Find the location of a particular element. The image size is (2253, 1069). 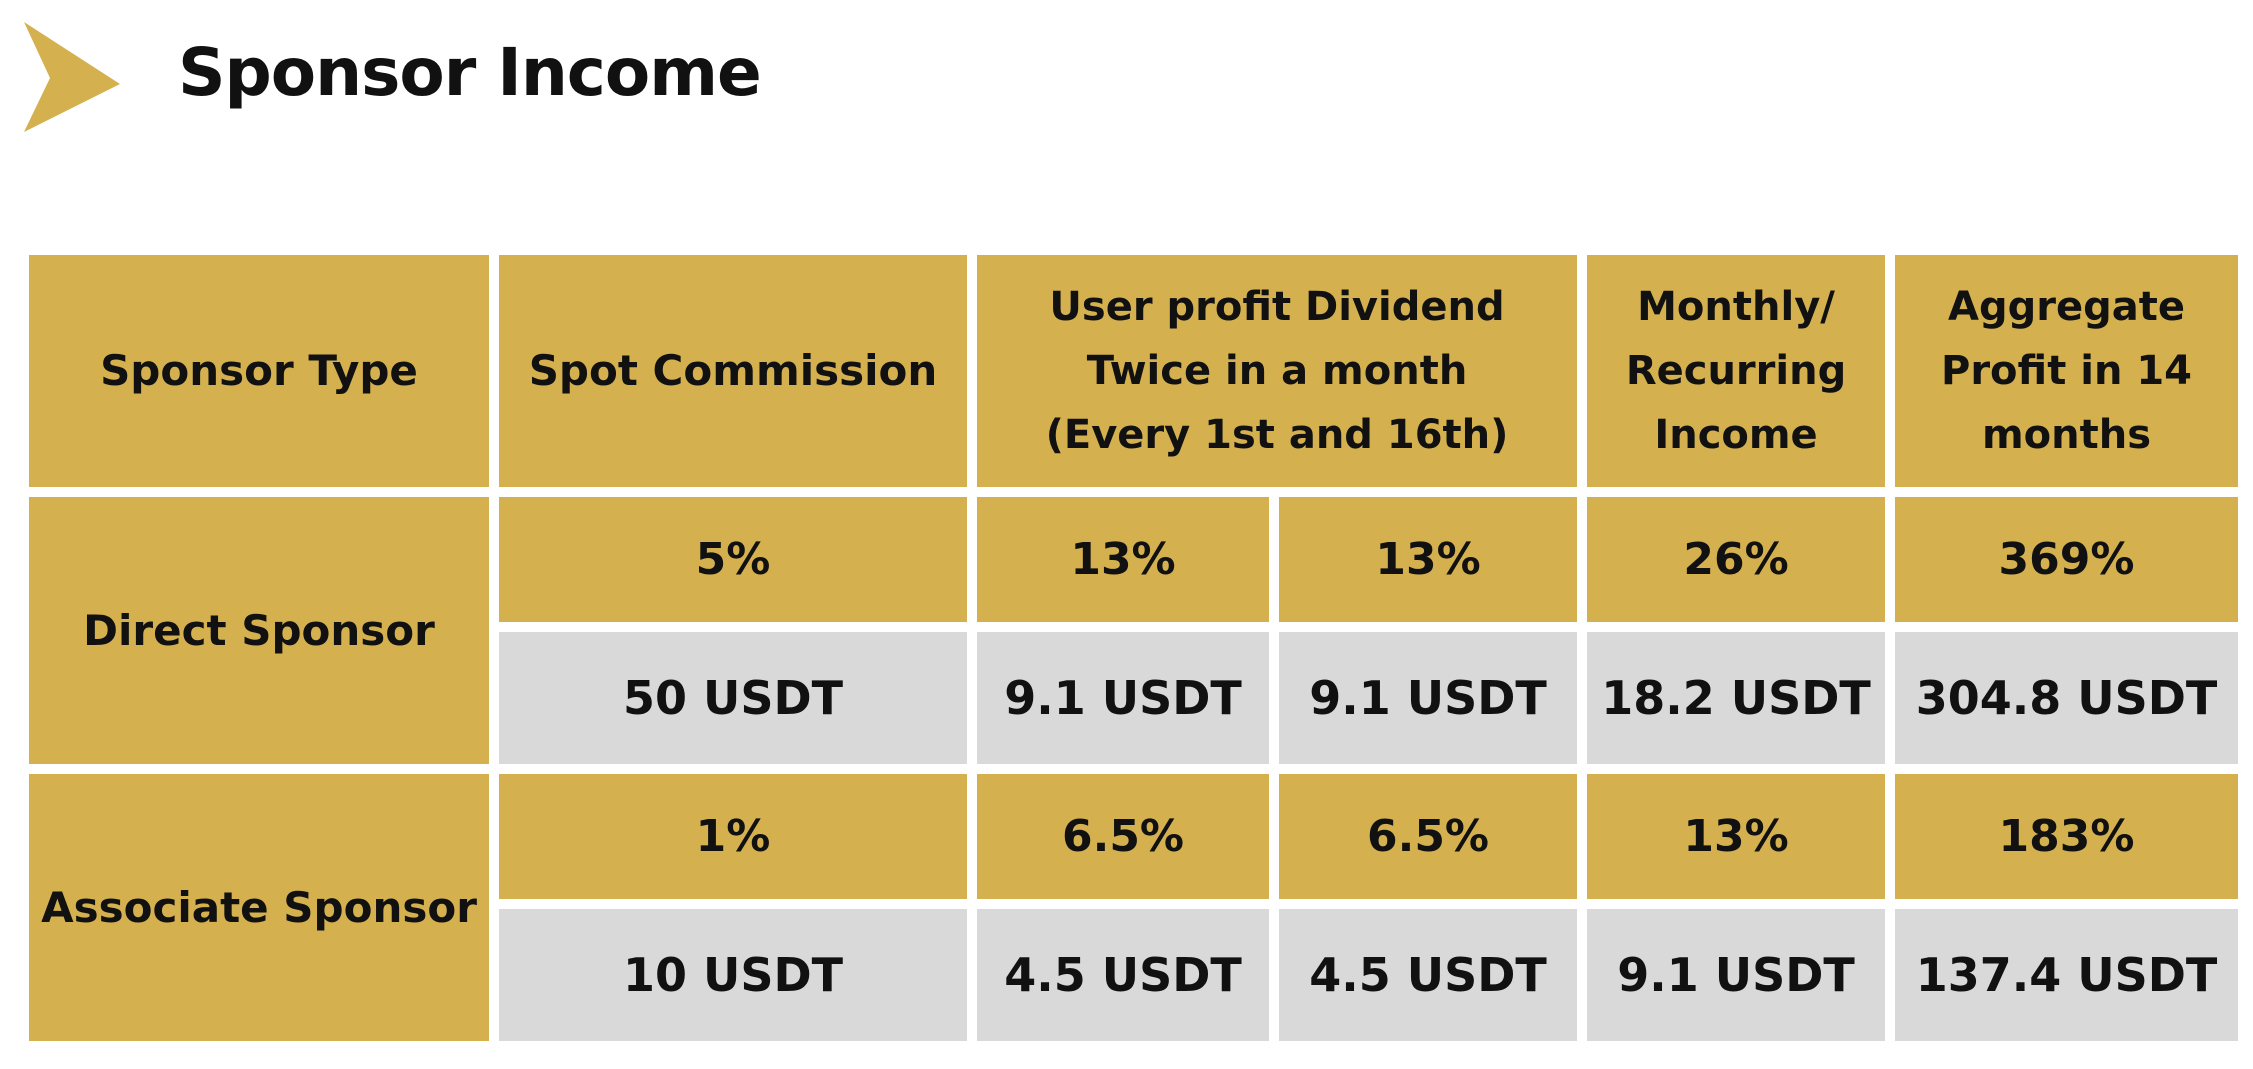

cell-direct-aggregate-amount: 304.8 USDT is located at coordinates (2067, 698).